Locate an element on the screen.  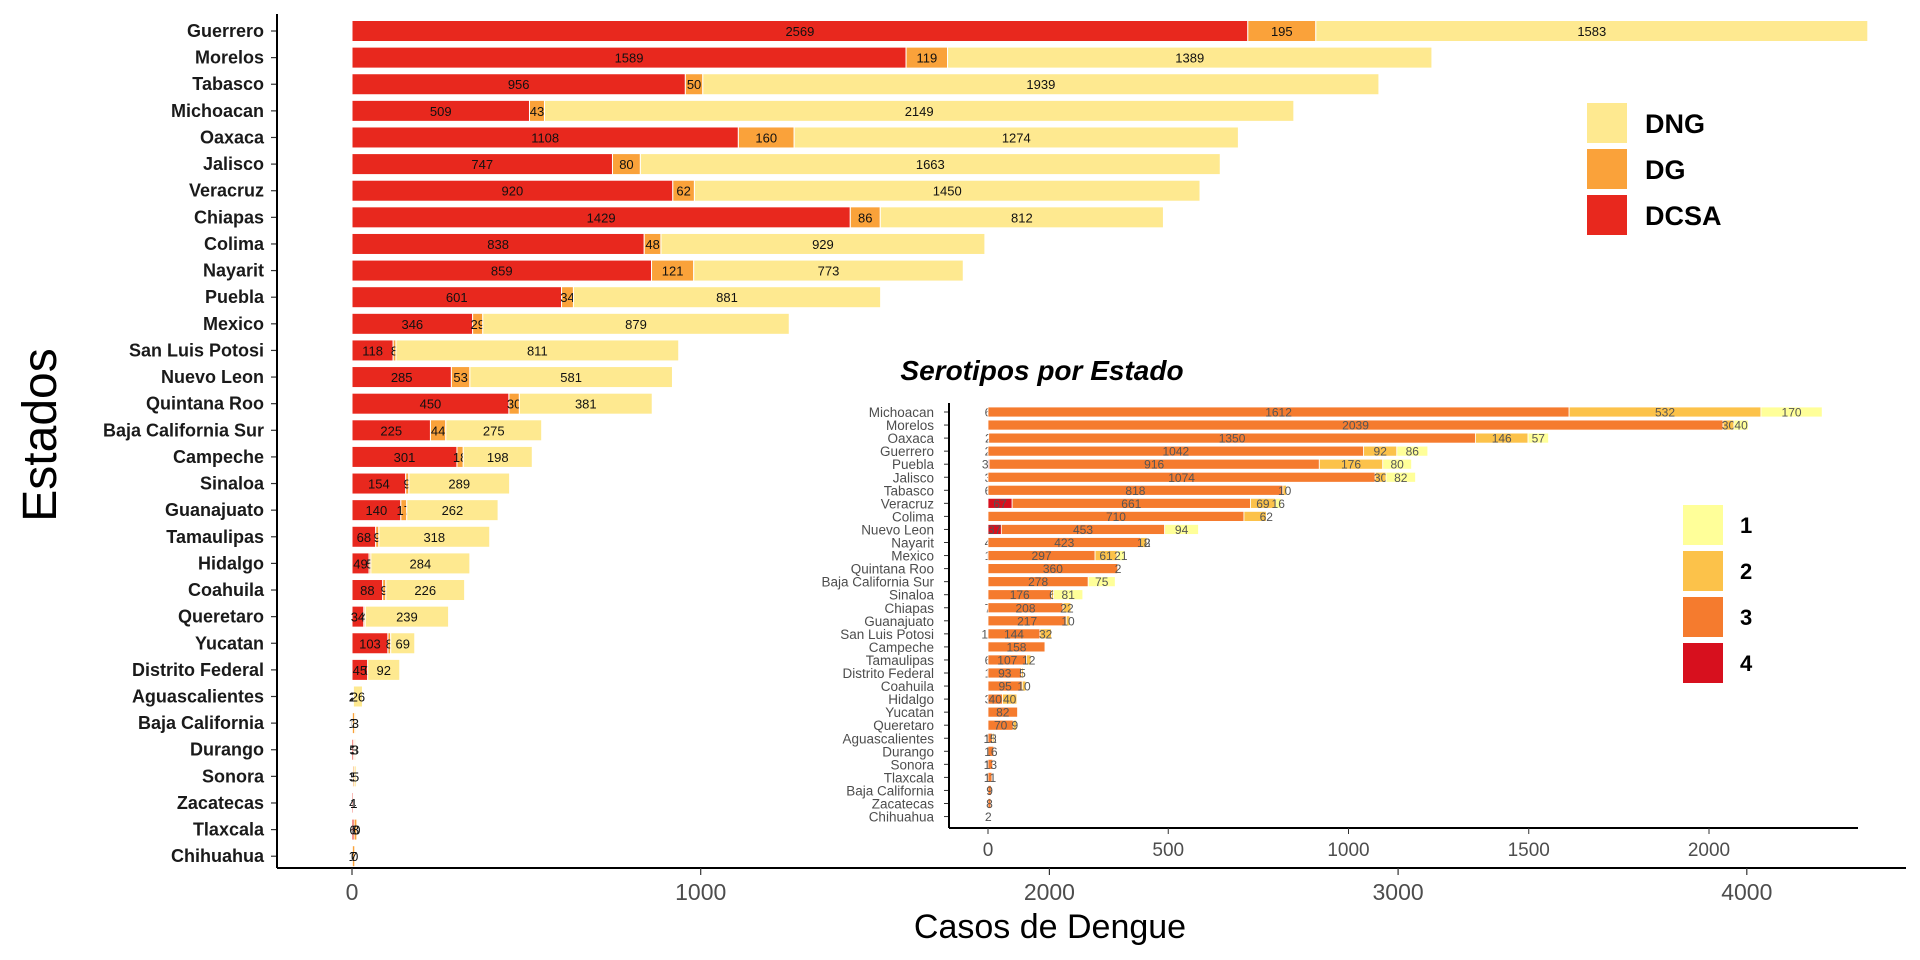
inset-category-label: Baja California Sur is located at coordinates (877, 582).